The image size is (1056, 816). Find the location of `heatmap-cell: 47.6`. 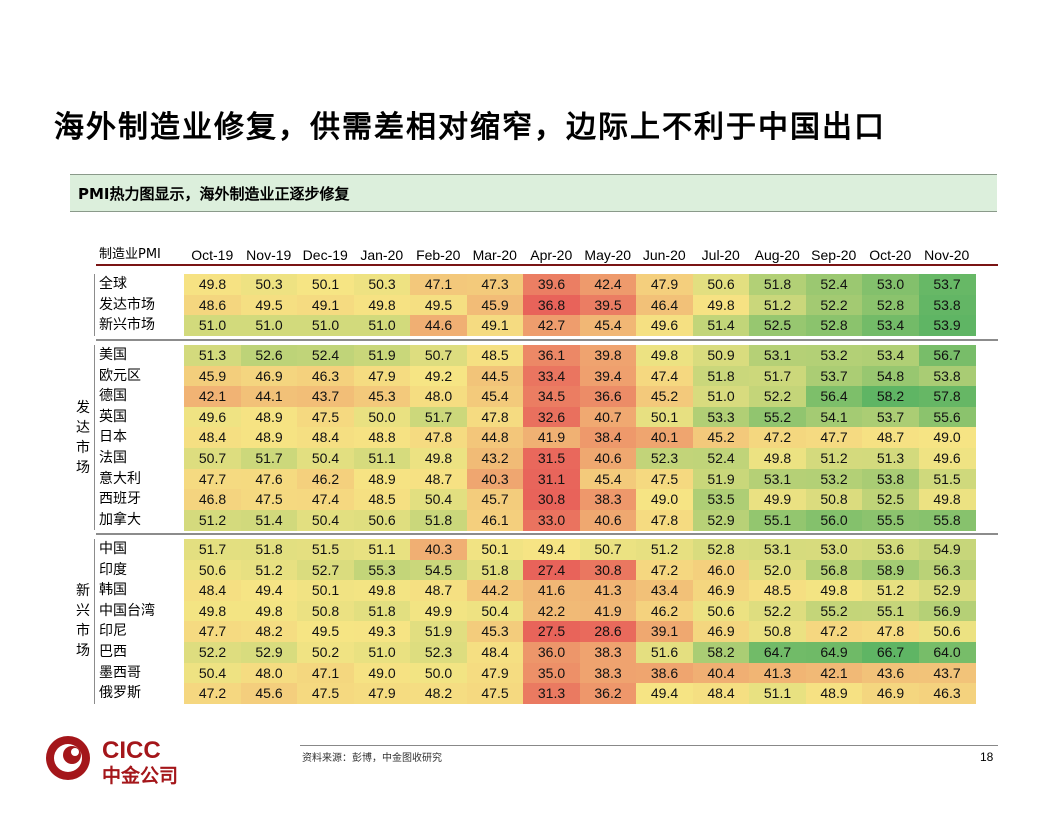

heatmap-cell: 47.6 is located at coordinates (269, 479).